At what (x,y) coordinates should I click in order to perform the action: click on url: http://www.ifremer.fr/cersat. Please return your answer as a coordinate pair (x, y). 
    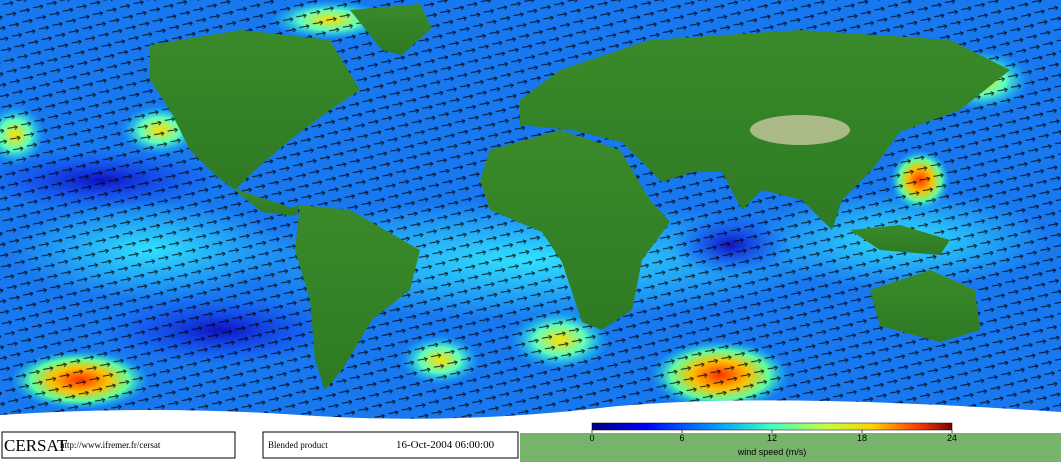
    Looking at the image, I should click on (110, 445).